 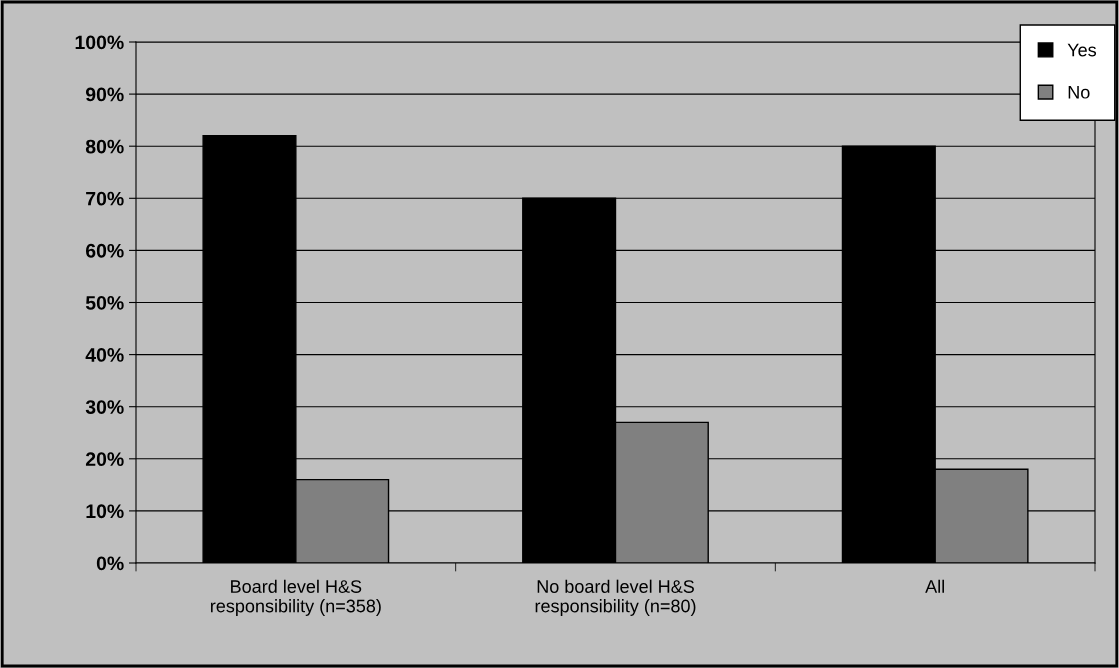 I want to click on x-tick-label: No board level H&S responsibility (n=80), so click(x=615, y=597).